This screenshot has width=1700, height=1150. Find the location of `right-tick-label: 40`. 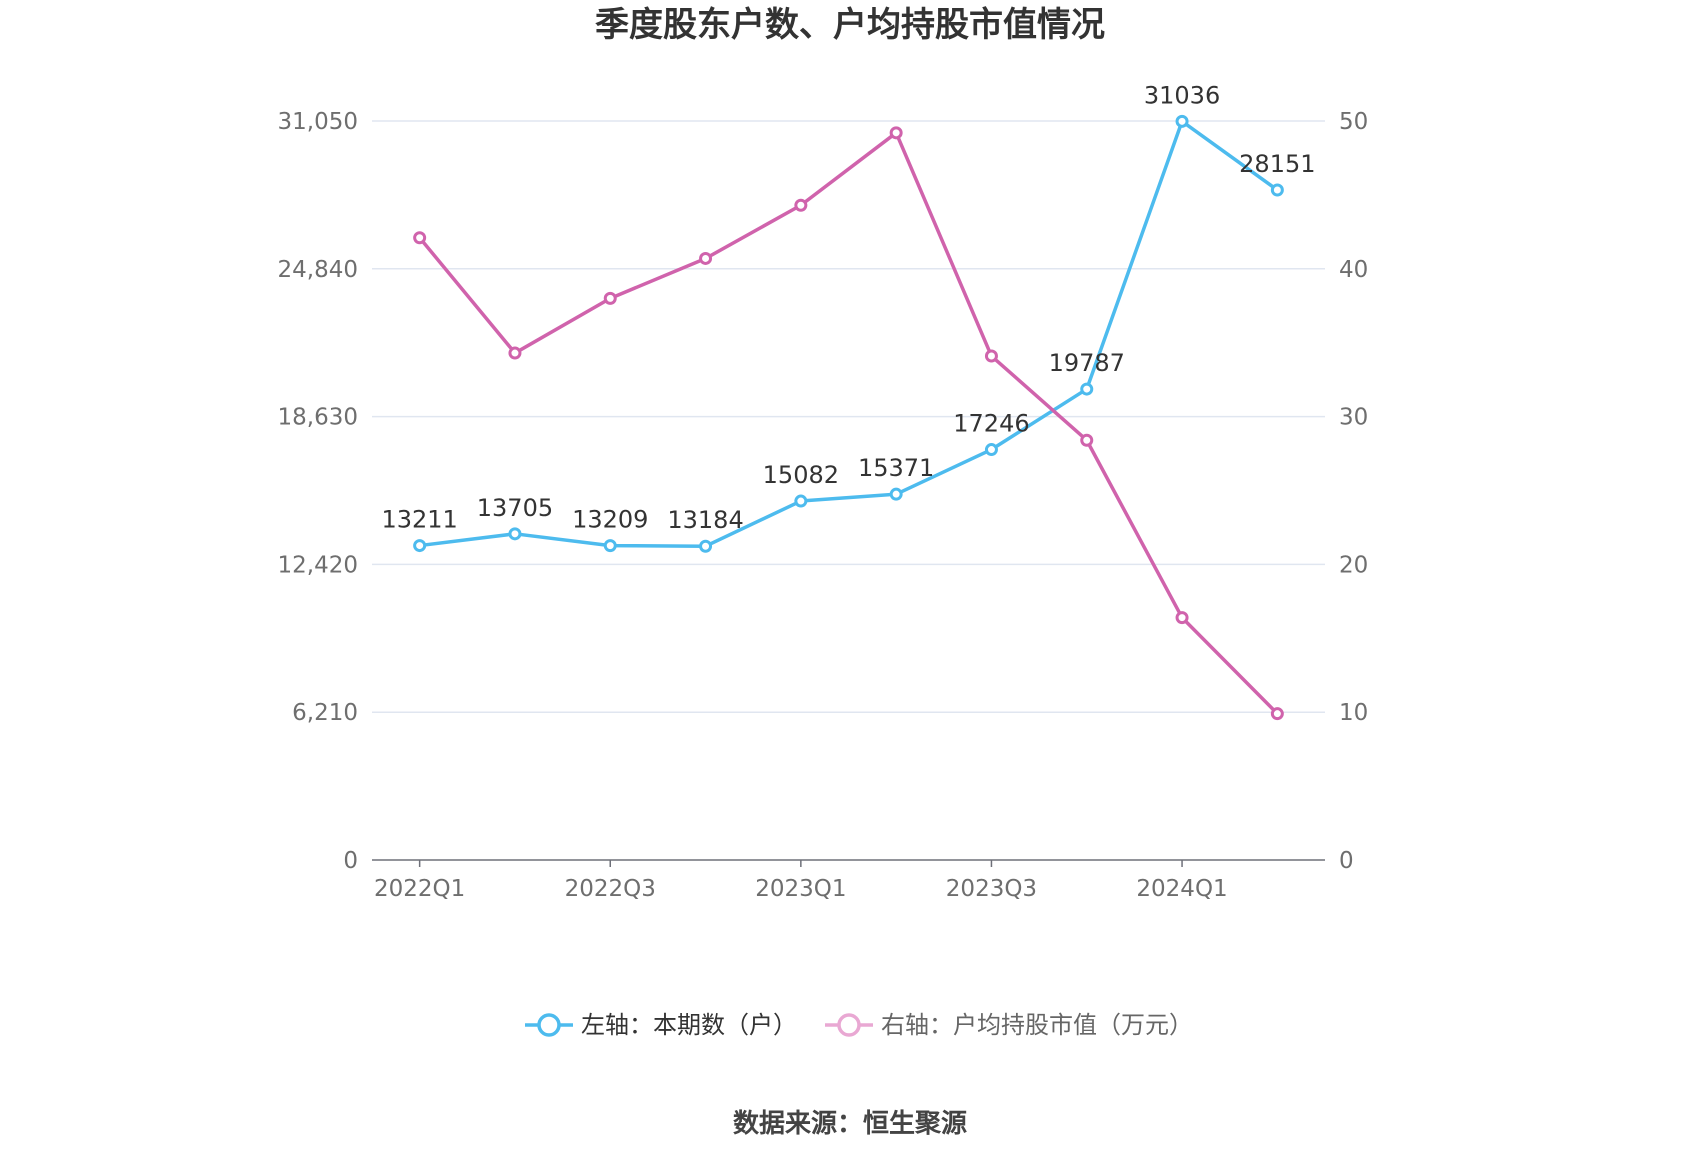

right-tick-label: 40 is located at coordinates (1353, 270).